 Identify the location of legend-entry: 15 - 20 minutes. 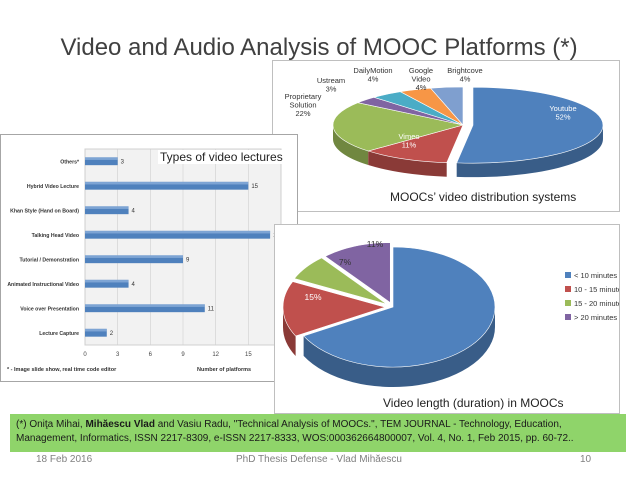
(596, 303).